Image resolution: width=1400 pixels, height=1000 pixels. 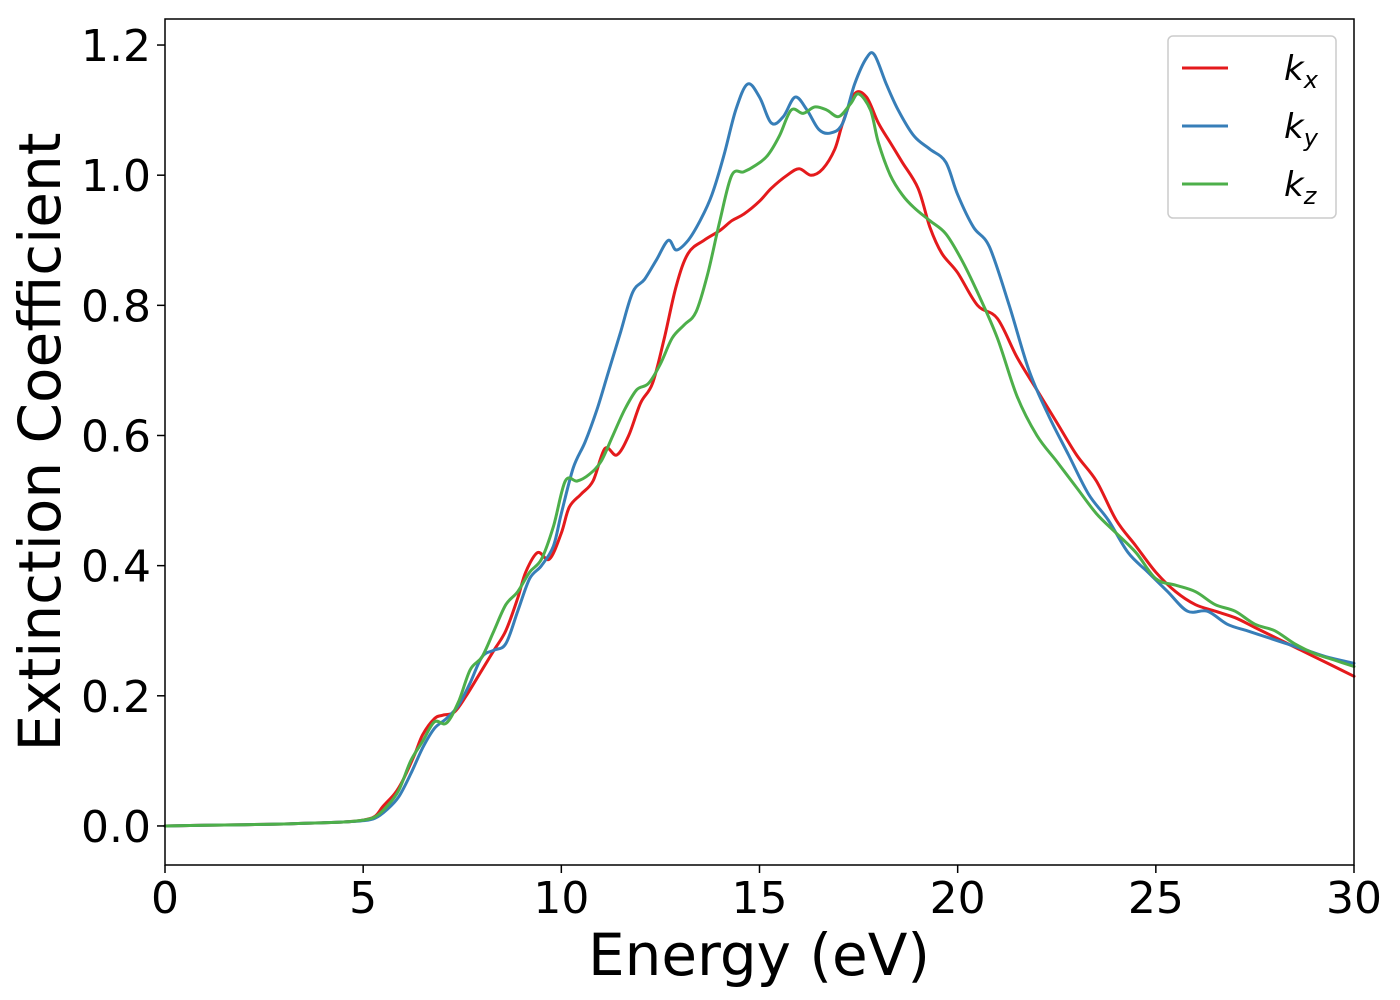 I want to click on legend: kx ky kz, so click(x=1252, y=127).